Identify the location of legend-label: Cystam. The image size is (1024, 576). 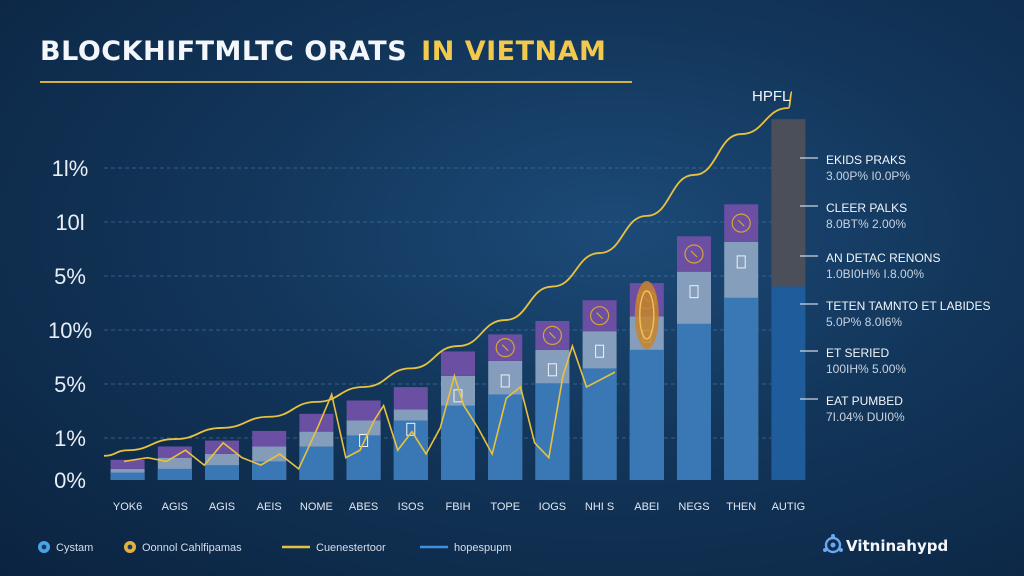
(74, 548).